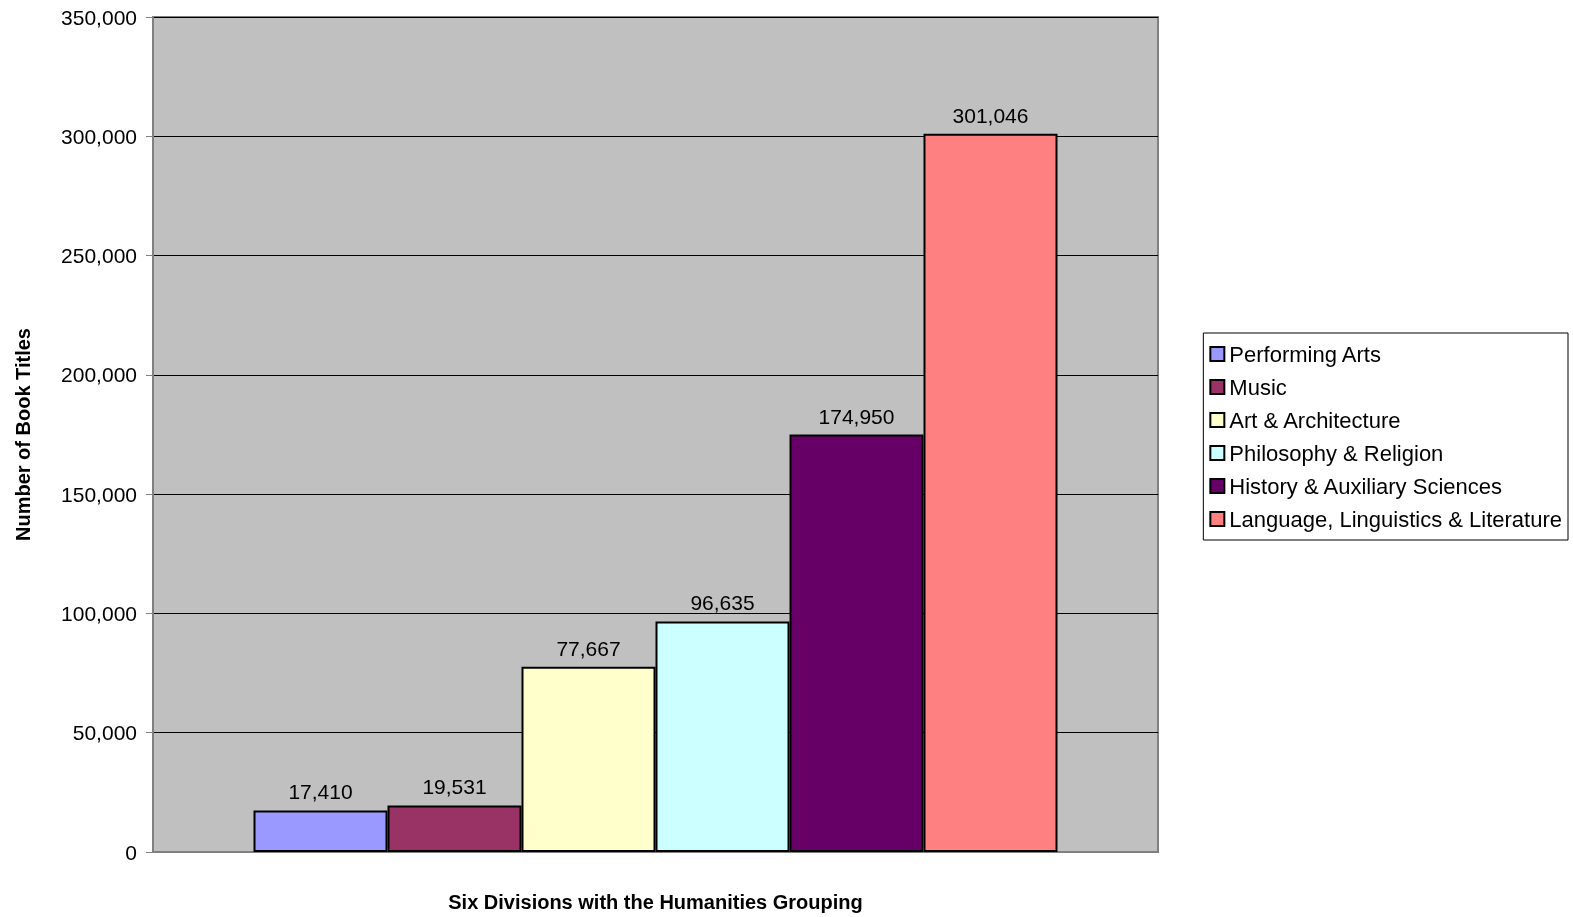 The width and height of the screenshot is (1573, 917). What do you see at coordinates (1365, 486) in the screenshot?
I see `legend-label: History & Auxiliary Sciences` at bounding box center [1365, 486].